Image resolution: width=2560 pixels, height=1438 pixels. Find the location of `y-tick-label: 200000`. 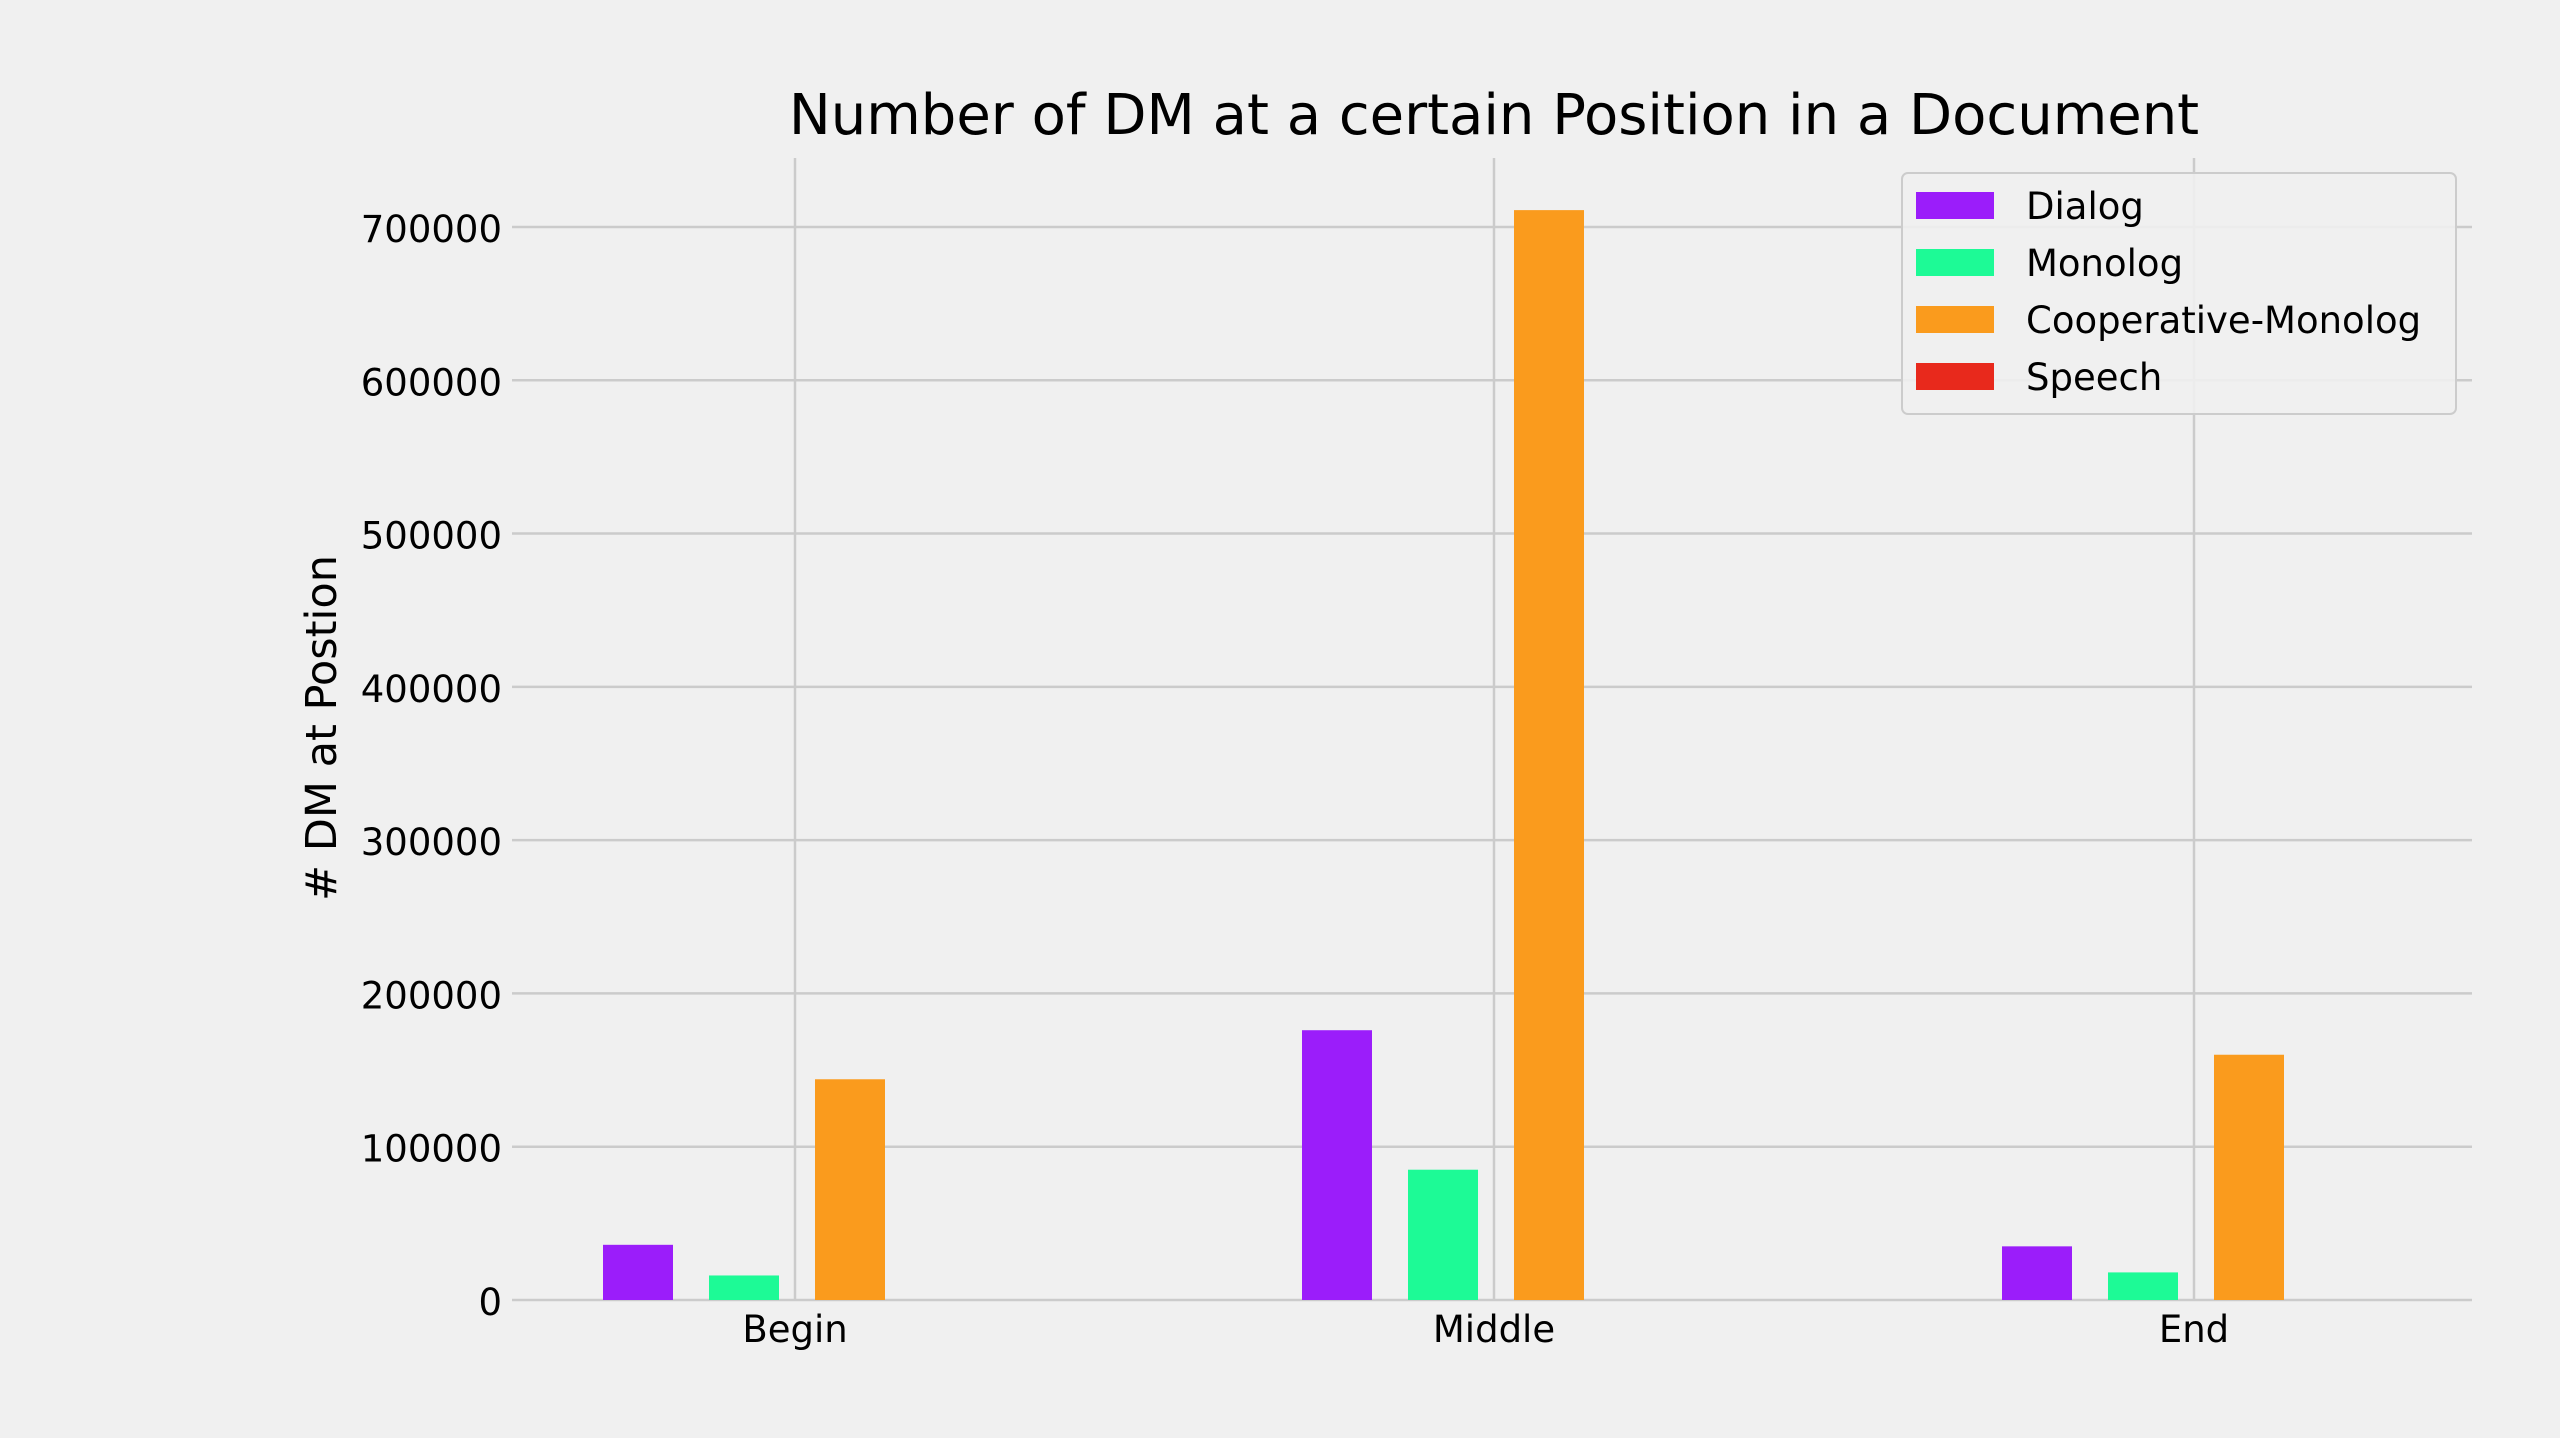

y-tick-label: 200000 is located at coordinates (431, 995).